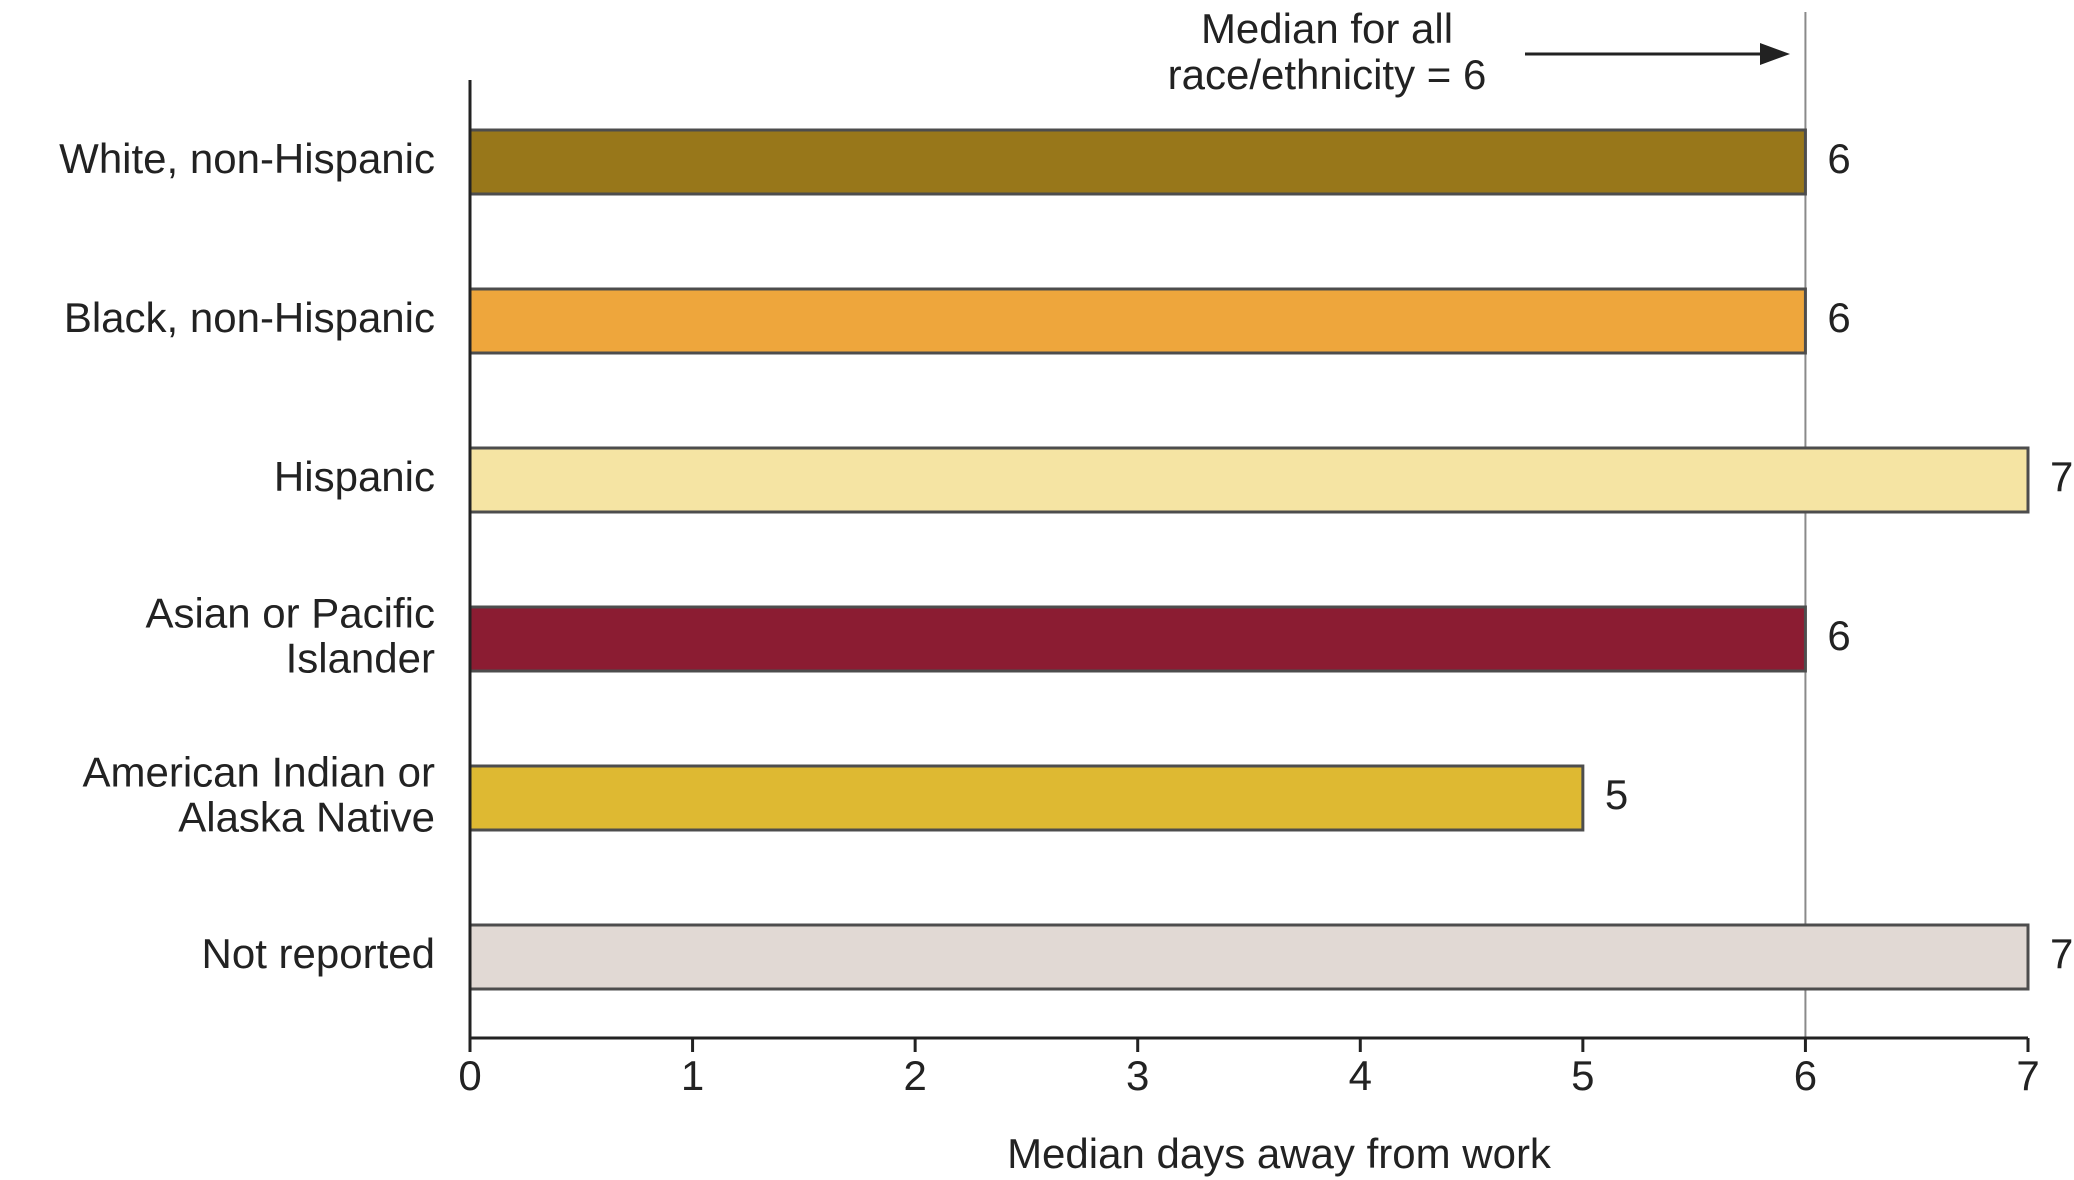 Image resolution: width=2074 pixels, height=1180 pixels. I want to click on x-tick-label-7: 7, so click(2027, 1075).